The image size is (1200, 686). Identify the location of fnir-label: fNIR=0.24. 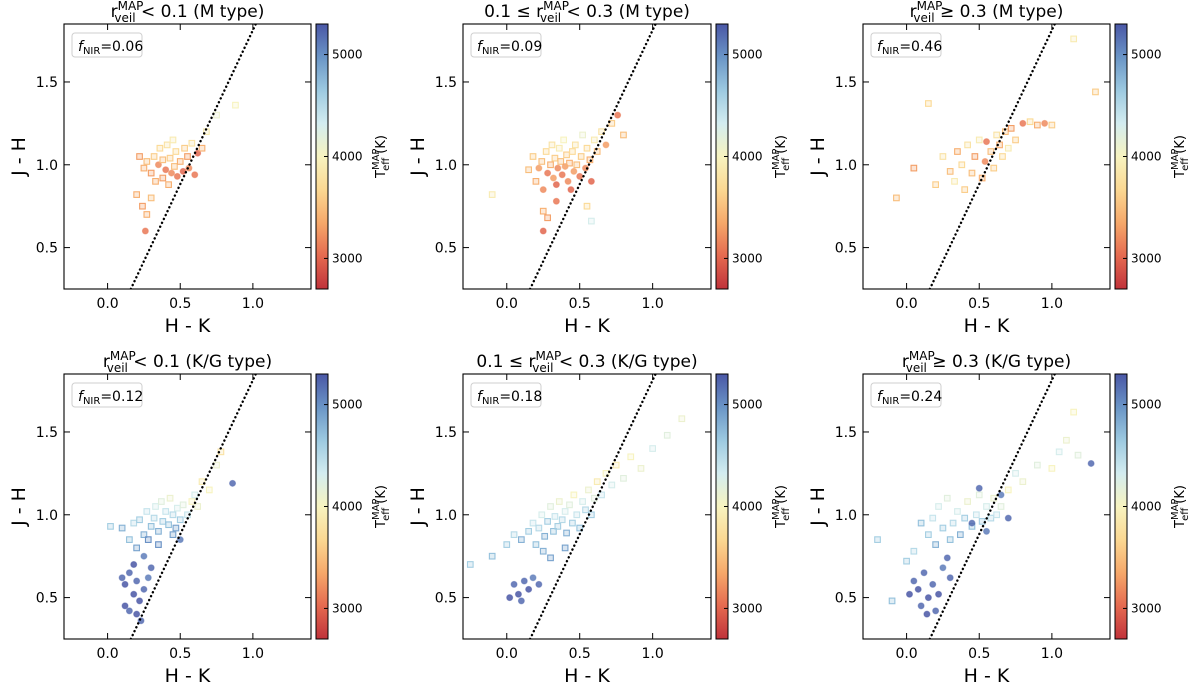
(909, 398).